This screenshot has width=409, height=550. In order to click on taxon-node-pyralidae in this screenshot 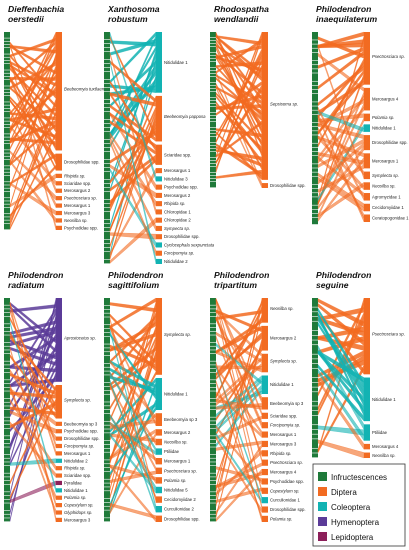, I will do `click(59, 483)`.